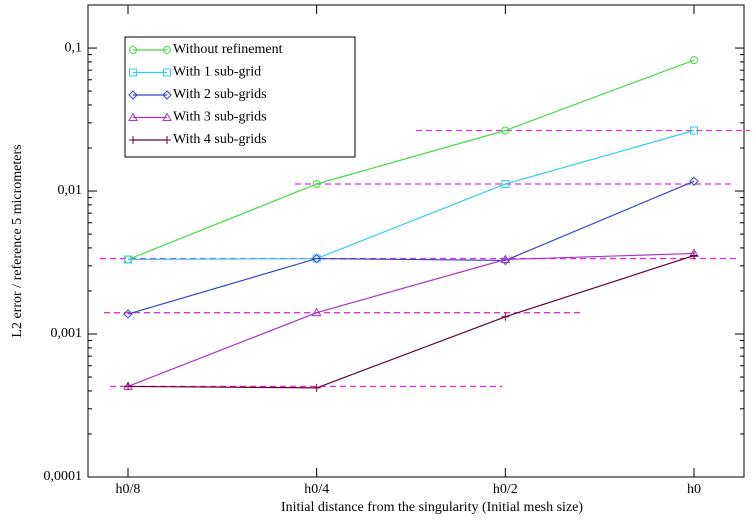  I want to click on legend-label: With 3 sub-grids, so click(220, 117).